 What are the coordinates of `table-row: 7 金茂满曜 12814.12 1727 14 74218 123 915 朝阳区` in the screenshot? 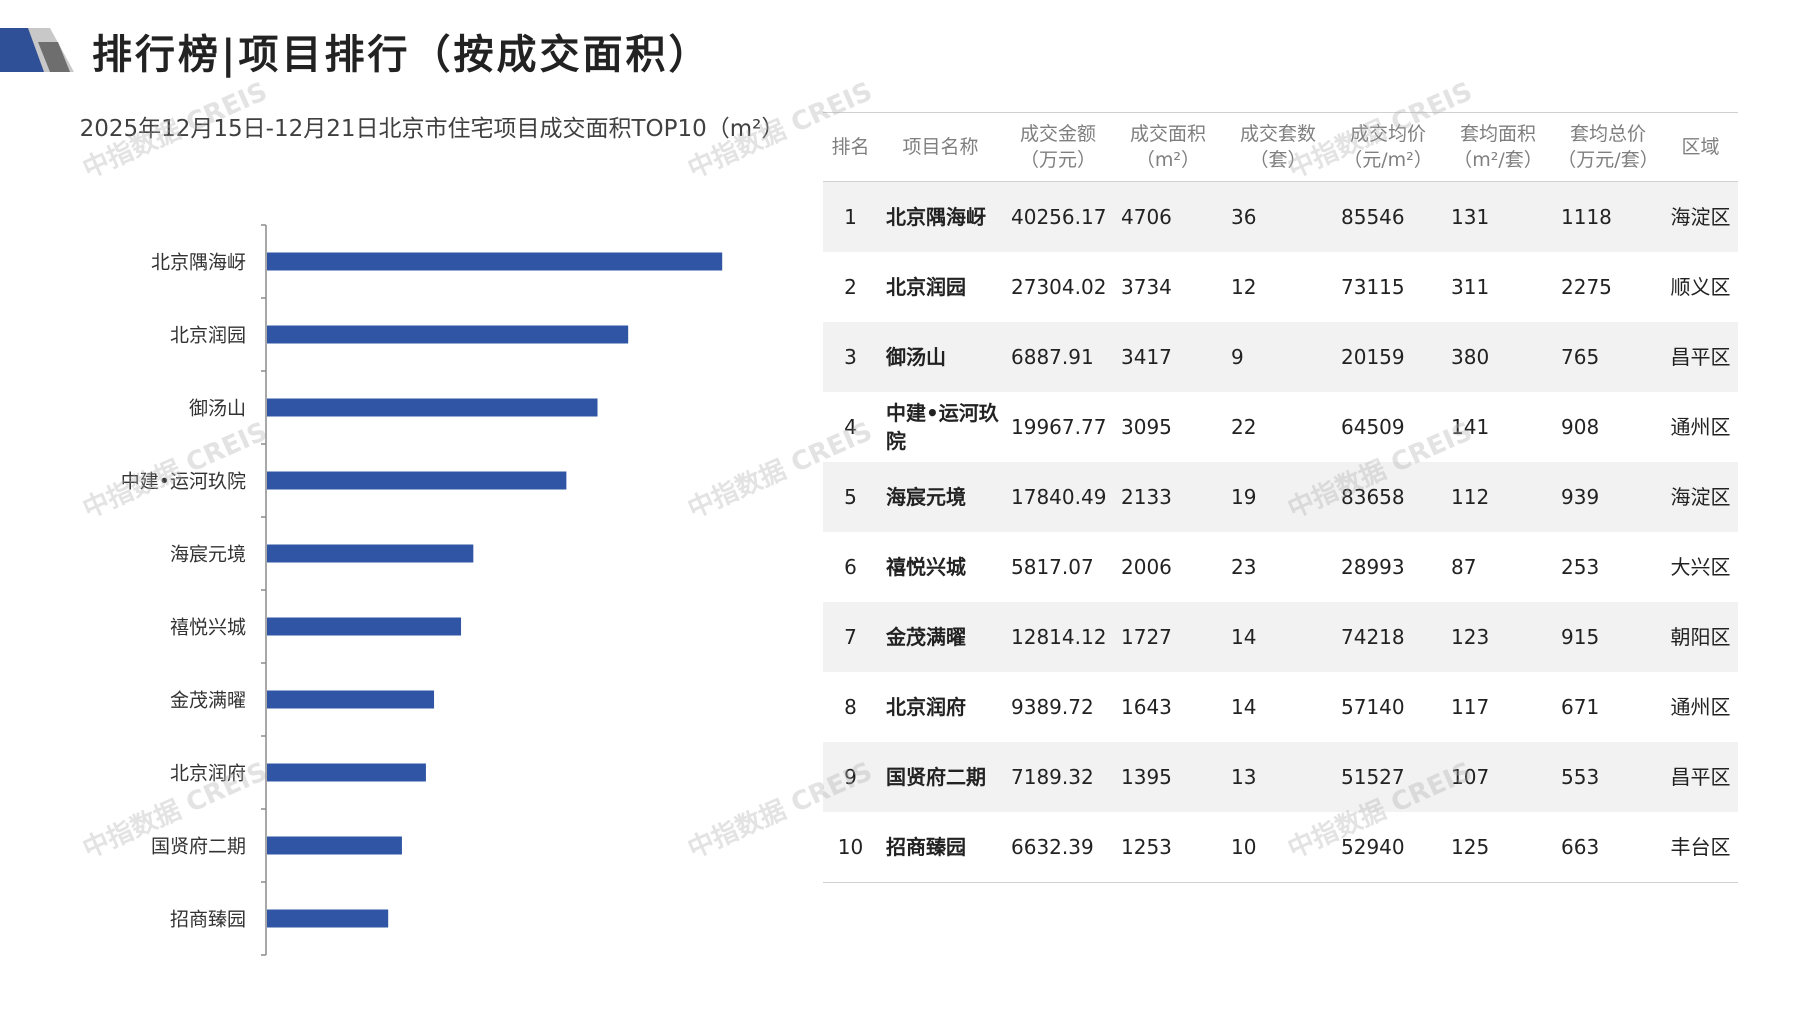 It's located at (1280, 637).